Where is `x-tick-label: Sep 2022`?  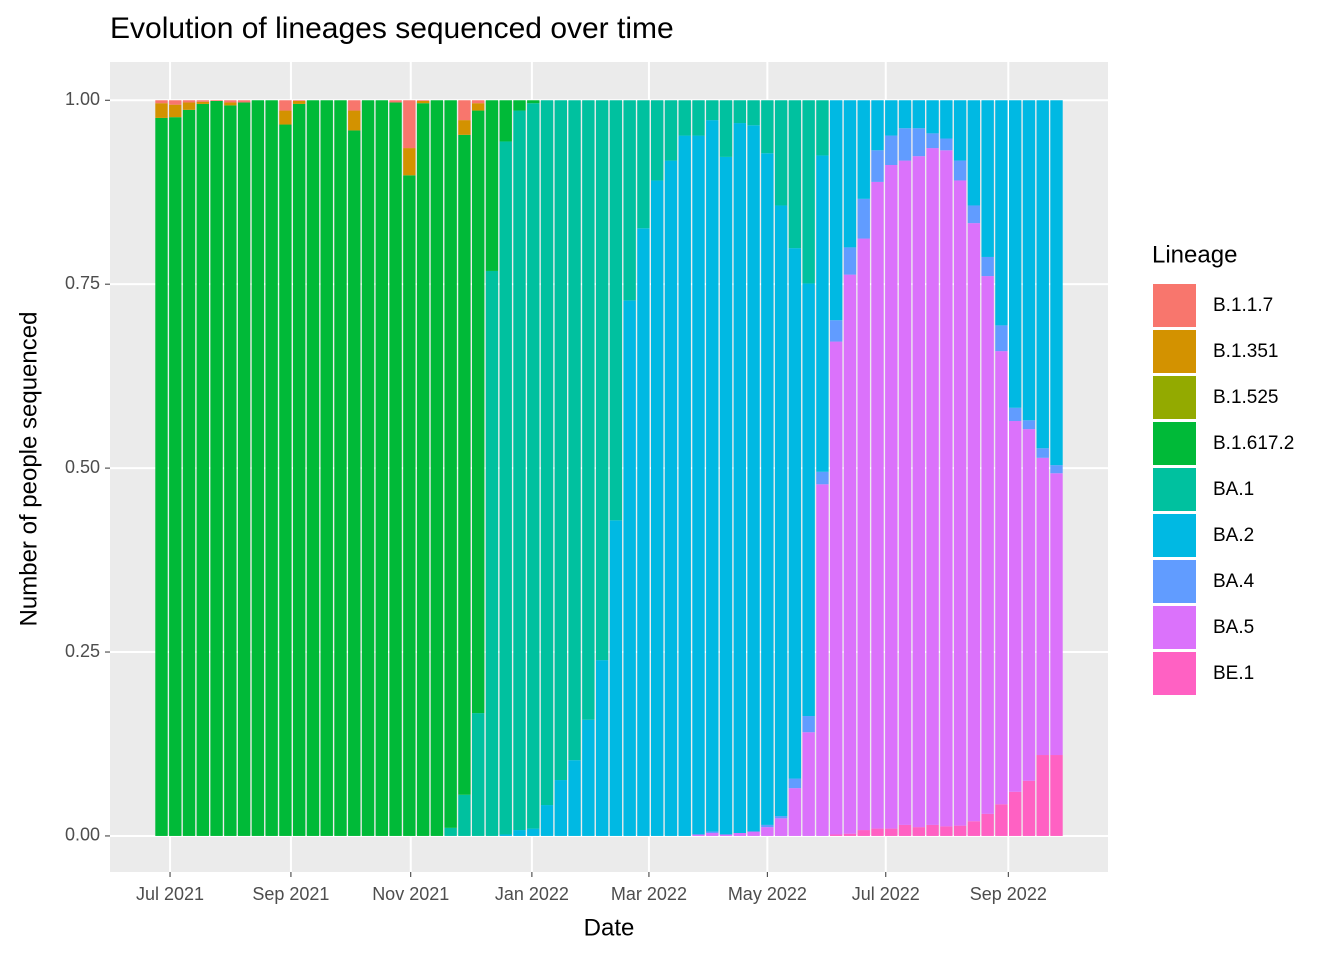
x-tick-label: Sep 2022 is located at coordinates (1008, 894).